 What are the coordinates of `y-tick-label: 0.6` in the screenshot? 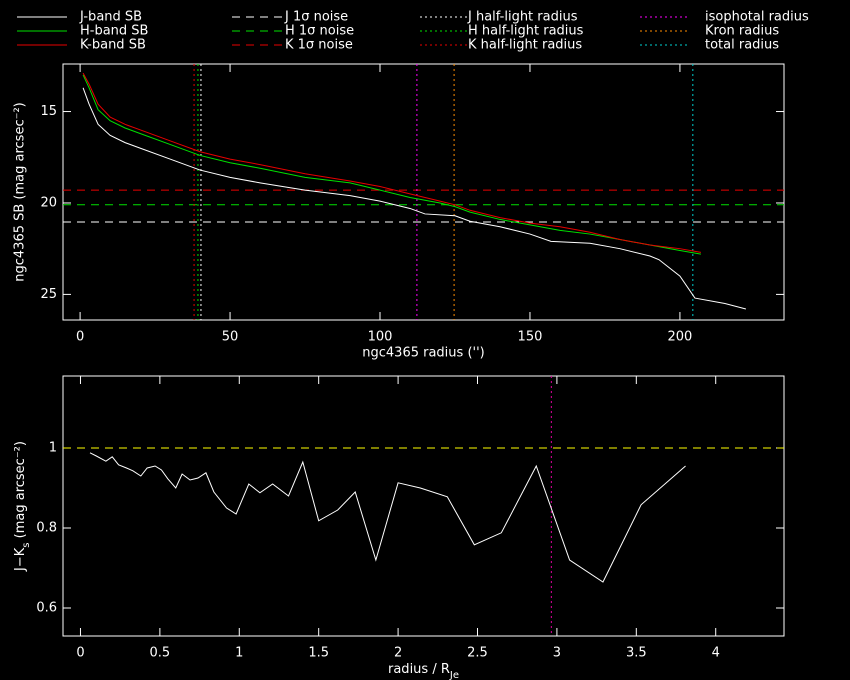 It's located at (46, 608).